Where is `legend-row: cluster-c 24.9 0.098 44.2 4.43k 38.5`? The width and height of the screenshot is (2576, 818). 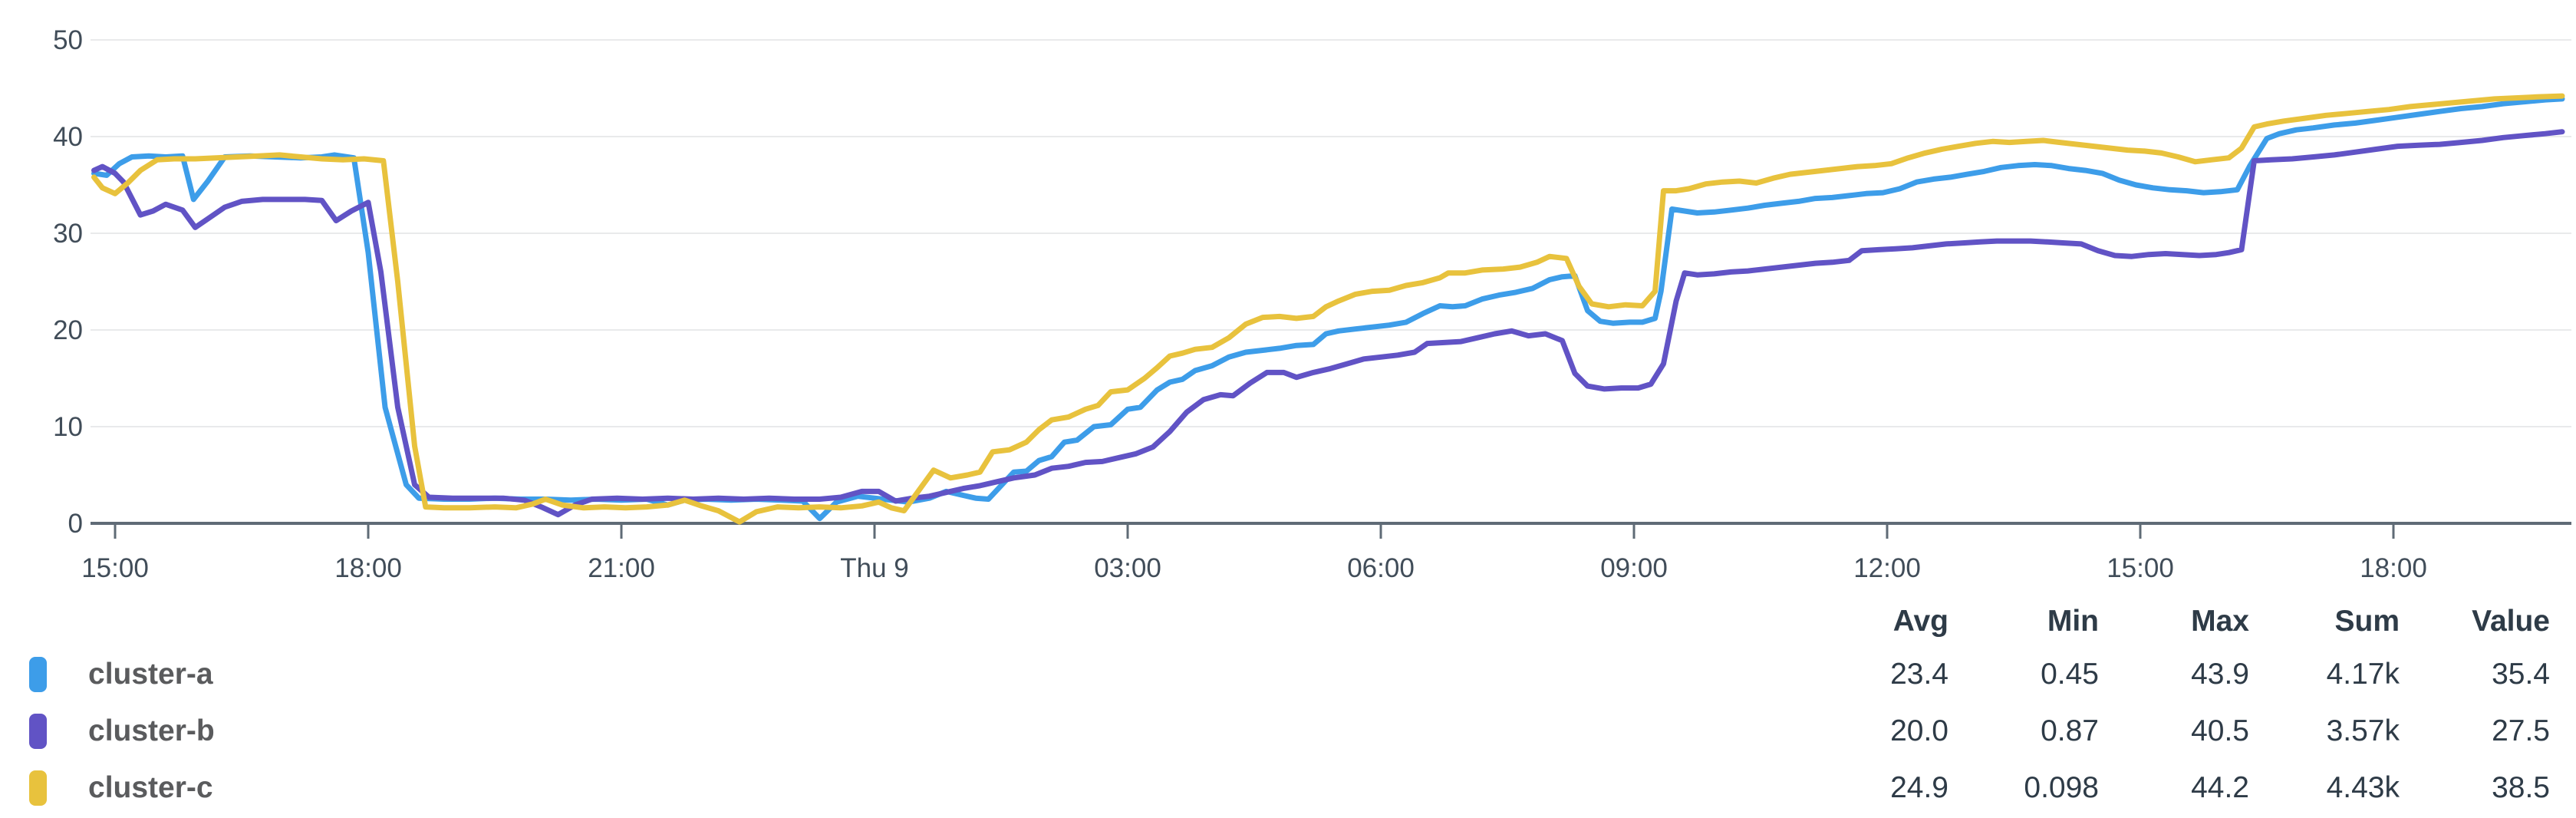 legend-row: cluster-c 24.9 0.098 44.2 4.43k 38.5 is located at coordinates (1288, 788).